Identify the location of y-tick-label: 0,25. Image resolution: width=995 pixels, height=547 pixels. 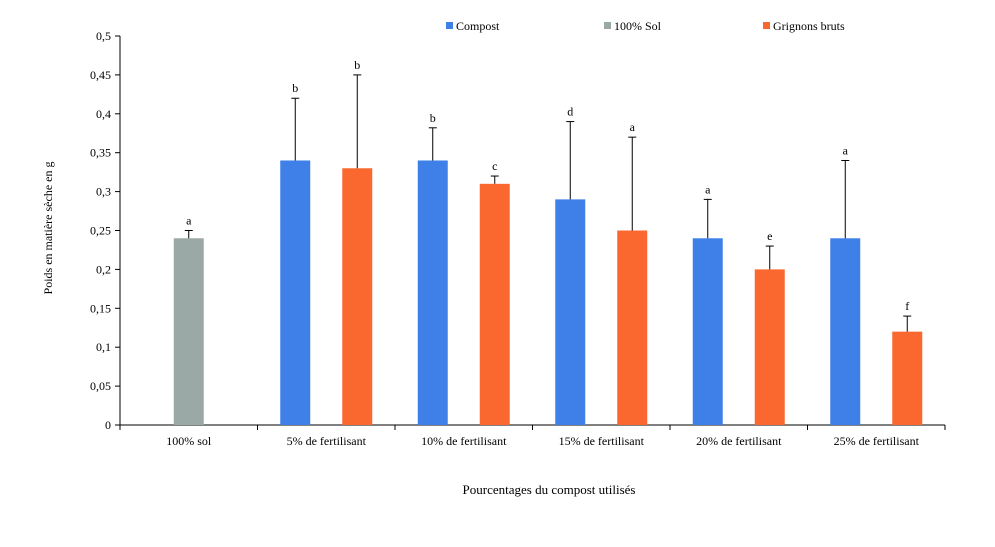
(100, 231).